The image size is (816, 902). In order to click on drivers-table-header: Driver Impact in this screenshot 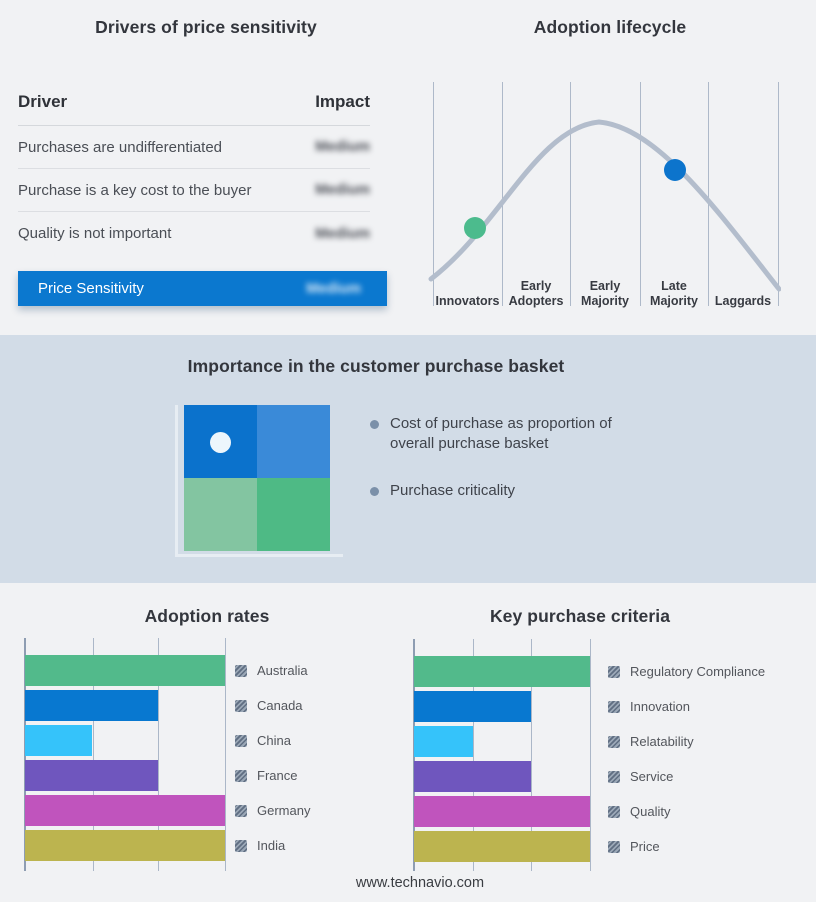, I will do `click(194, 109)`.